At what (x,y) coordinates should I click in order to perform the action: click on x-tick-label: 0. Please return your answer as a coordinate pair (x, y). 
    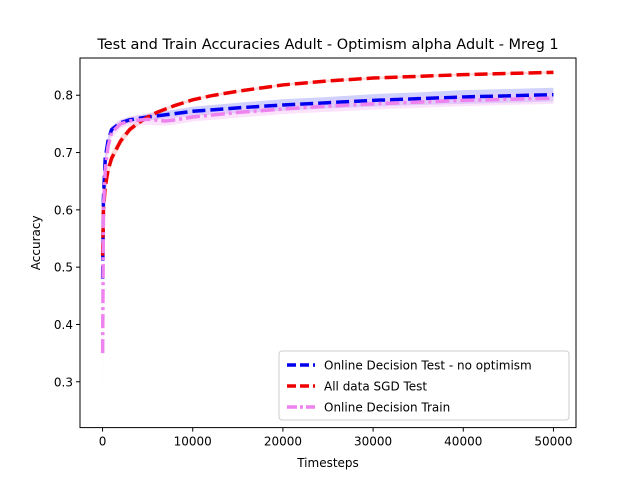
    Looking at the image, I should click on (103, 442).